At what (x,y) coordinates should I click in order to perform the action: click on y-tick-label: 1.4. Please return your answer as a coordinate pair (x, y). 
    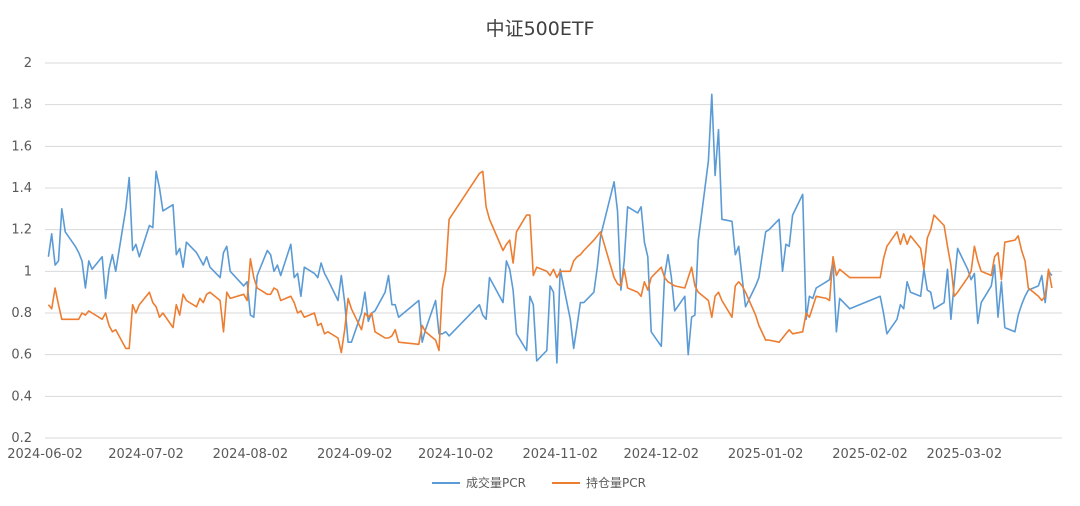
    Looking at the image, I should click on (21, 188).